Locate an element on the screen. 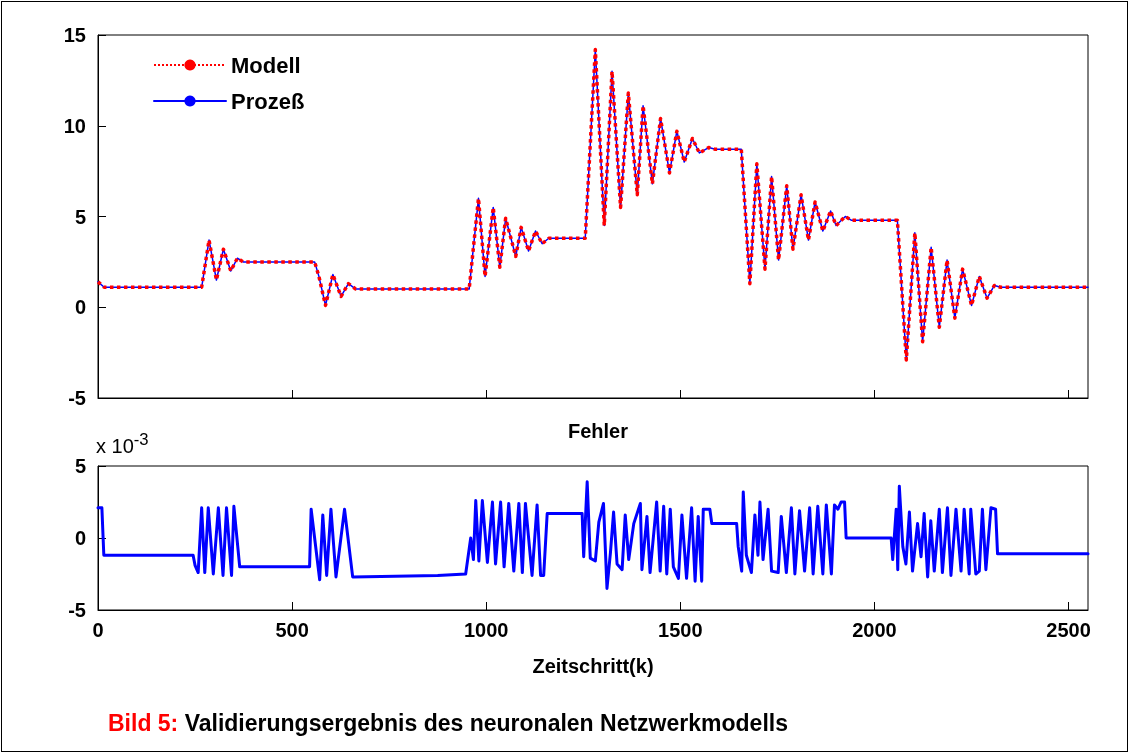 The width and height of the screenshot is (1129, 753). x-tick-label: 1500 is located at coordinates (680, 630).